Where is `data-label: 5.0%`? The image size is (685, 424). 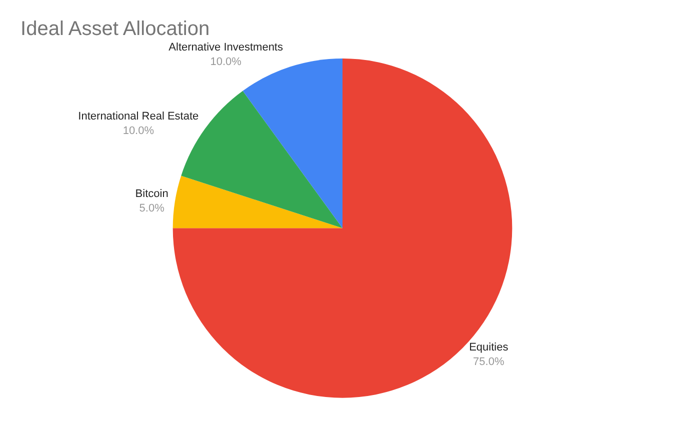
data-label: 5.0% is located at coordinates (152, 208).